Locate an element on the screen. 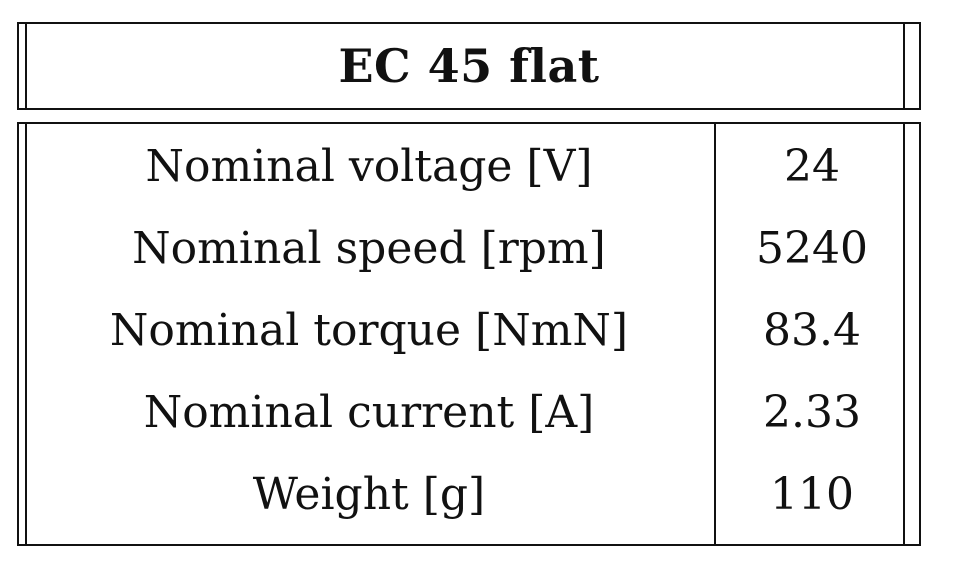 The width and height of the screenshot is (960, 572). row-label: Nominal voltage [V] is located at coordinates (369, 166).